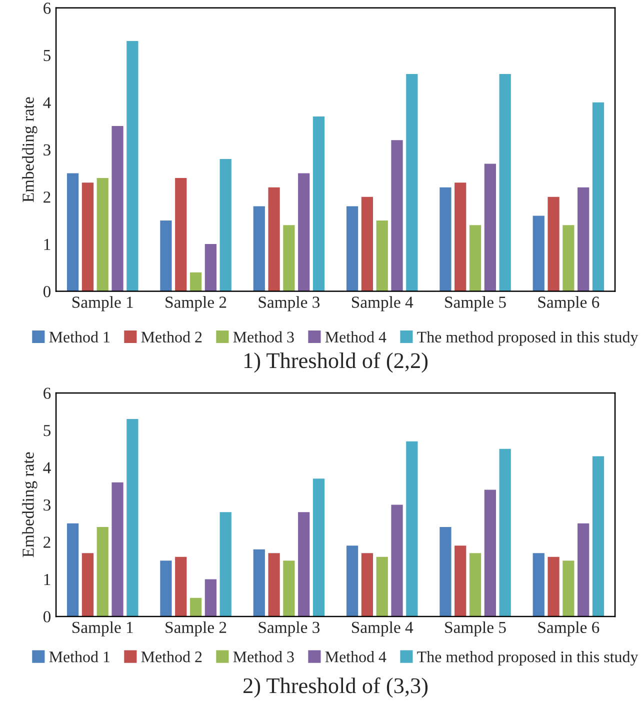  What do you see at coordinates (336, 362) in the screenshot?
I see `text: 1) Threshold of (2,2)` at bounding box center [336, 362].